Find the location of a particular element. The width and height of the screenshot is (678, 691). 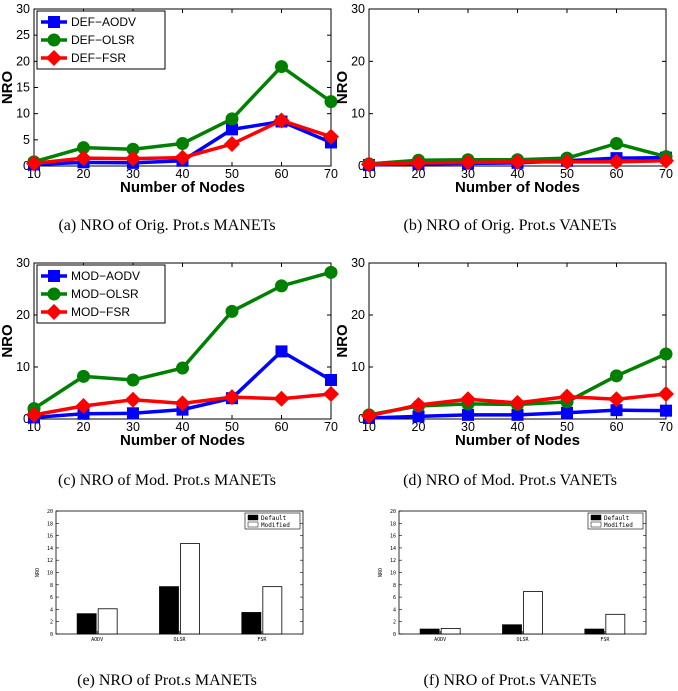

y-tick-label: 15 is located at coordinates (23, 88).